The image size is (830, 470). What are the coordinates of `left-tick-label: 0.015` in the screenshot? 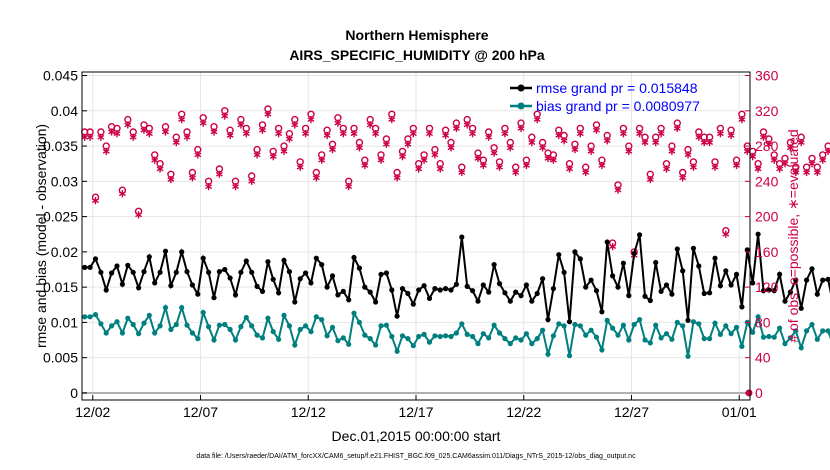 It's located at (60, 287).